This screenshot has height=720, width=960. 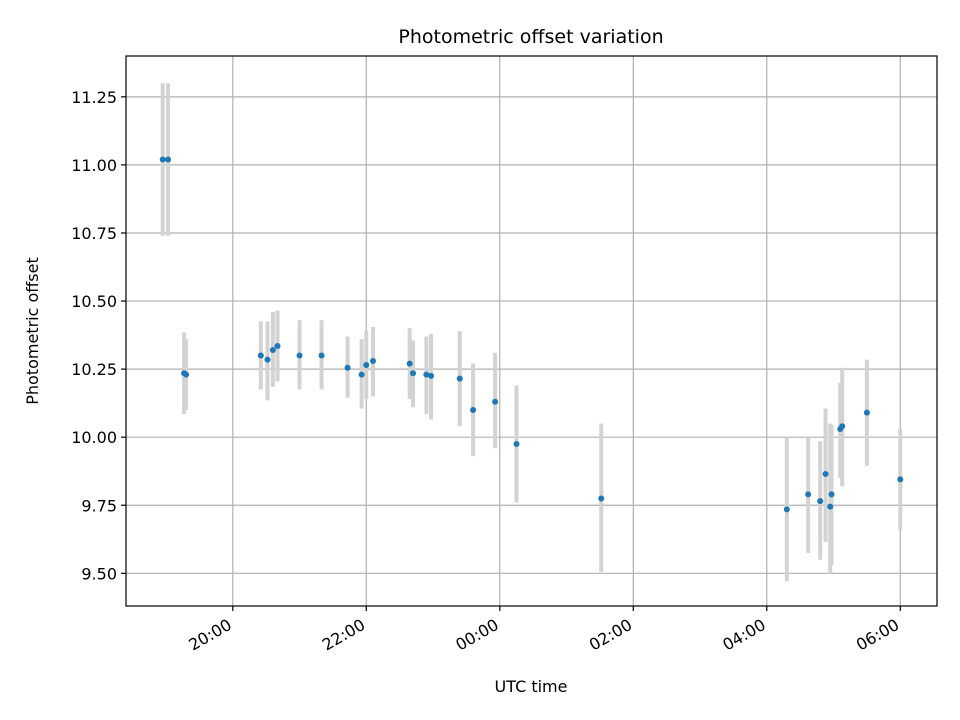 What do you see at coordinates (343, 635) in the screenshot?
I see `x-tick-label: 22:00` at bounding box center [343, 635].